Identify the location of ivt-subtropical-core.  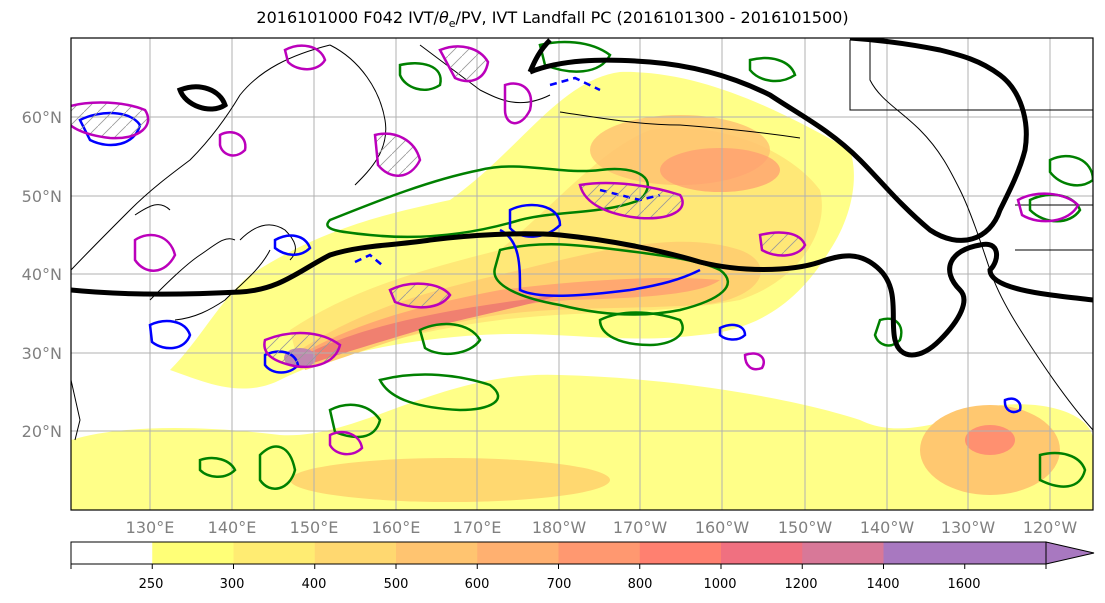
(990, 440).